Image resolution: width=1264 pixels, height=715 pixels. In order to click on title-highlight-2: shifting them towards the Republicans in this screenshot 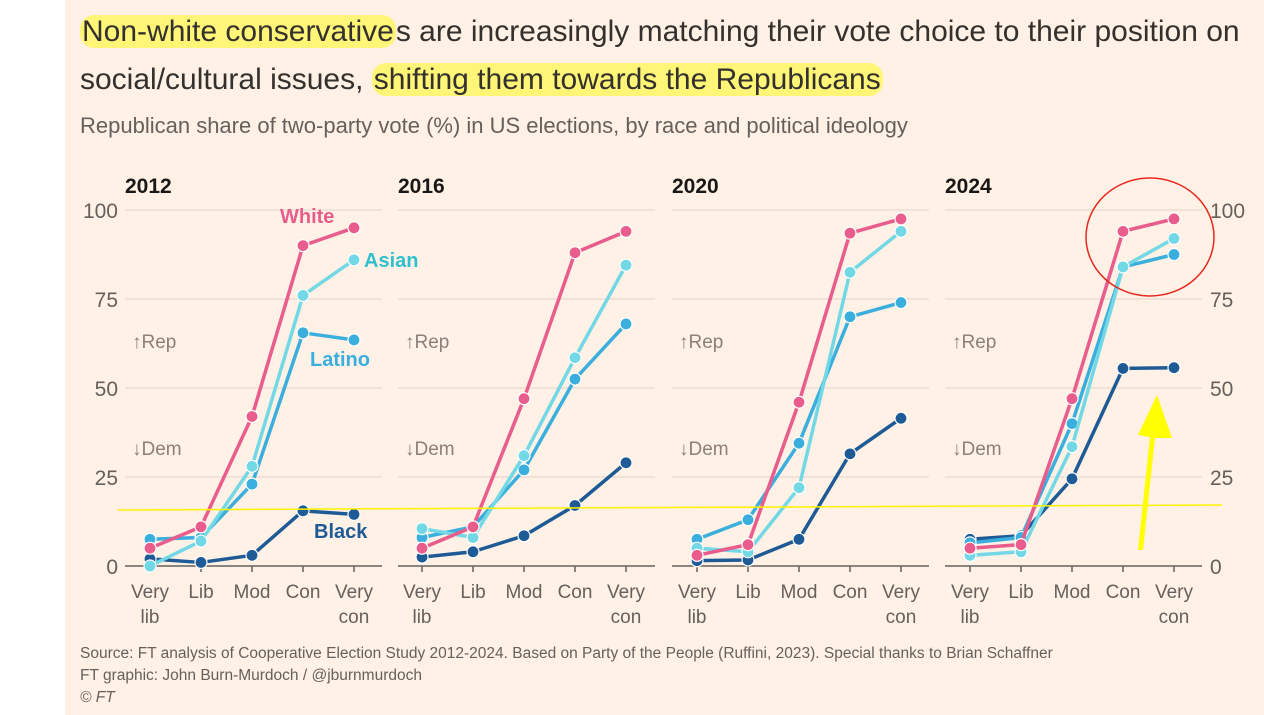, I will do `click(627, 79)`.